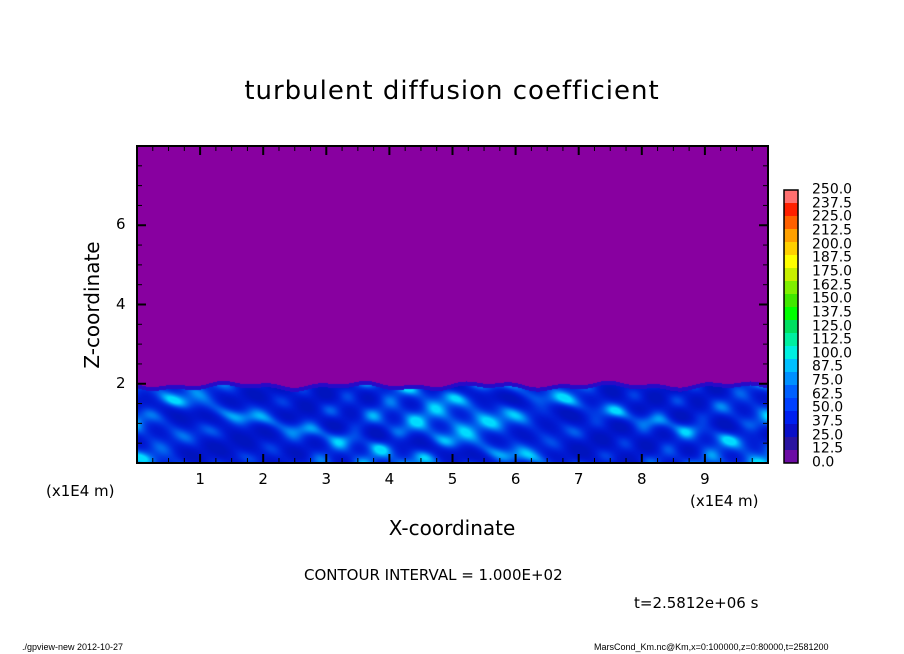  I want to click on colorbar-frame, so click(791, 326).